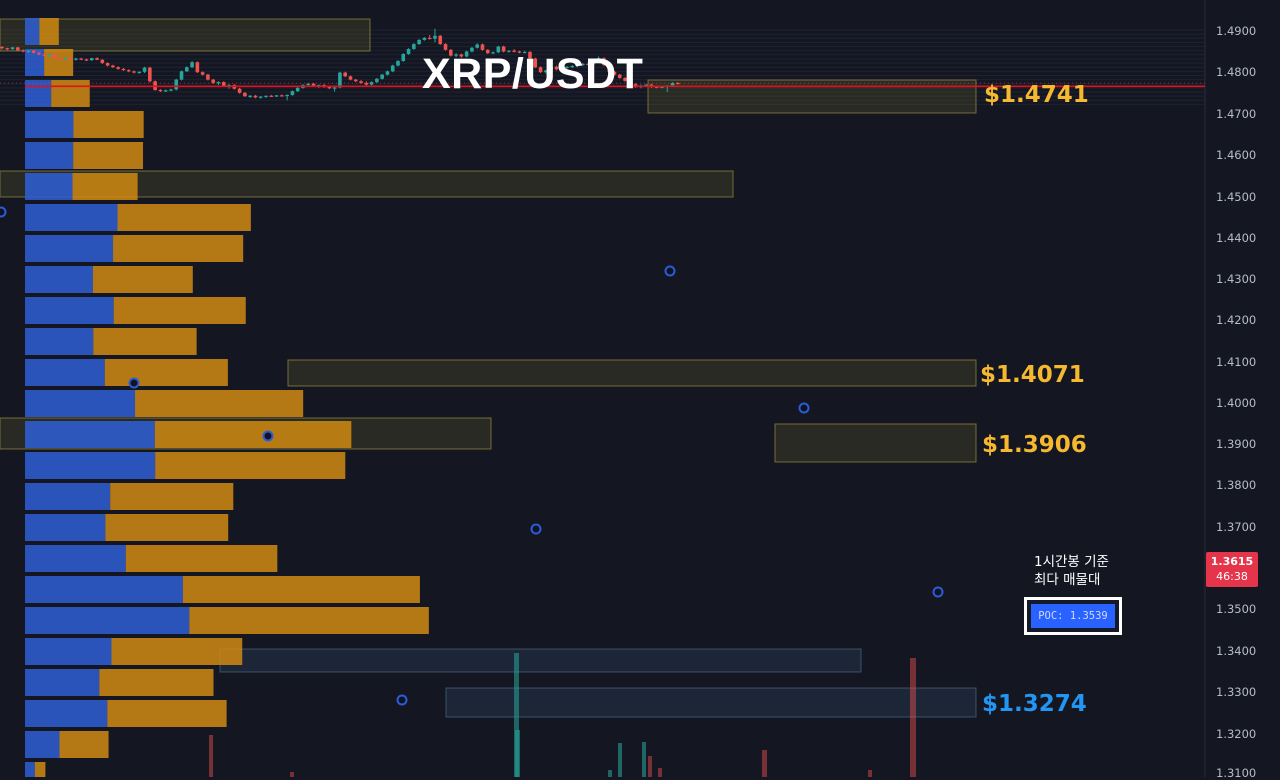 The width and height of the screenshot is (1280, 780). Describe the element at coordinates (1071, 562) in the screenshot. I see `poc-note-line1: 1시간봉 기준` at that location.